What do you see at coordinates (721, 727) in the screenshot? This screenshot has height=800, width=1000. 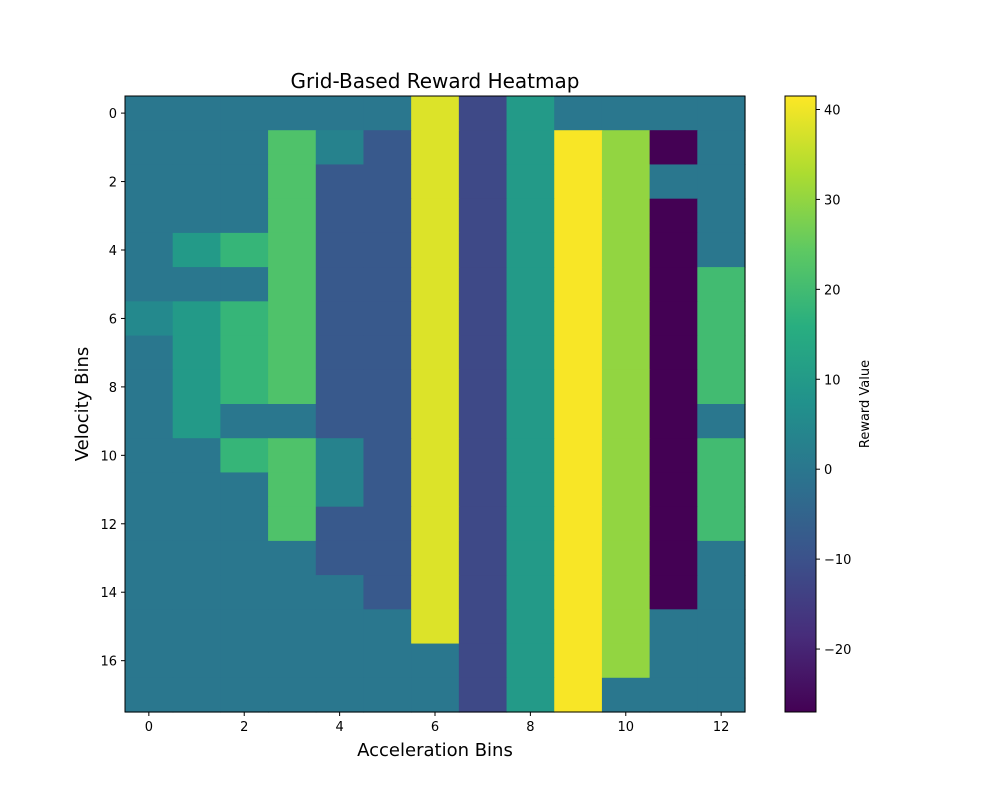 I see `x-tick-label: 12` at bounding box center [721, 727].